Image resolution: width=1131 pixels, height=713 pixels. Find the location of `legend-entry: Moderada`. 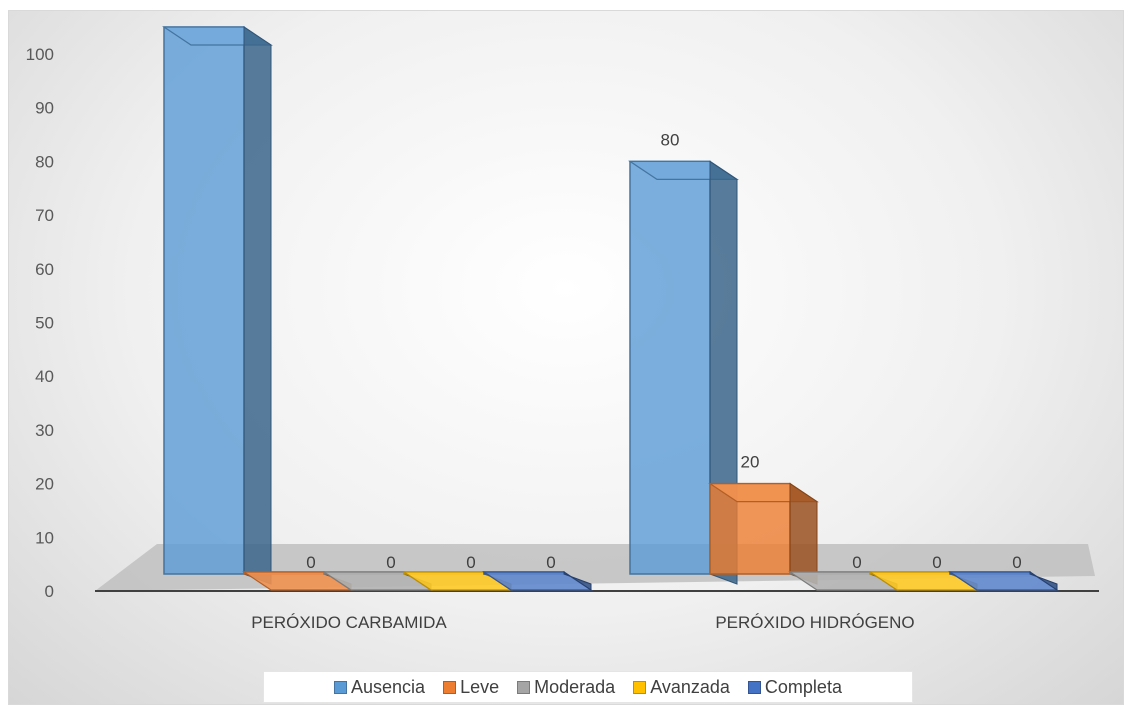

legend-entry: Moderada is located at coordinates (566, 687).